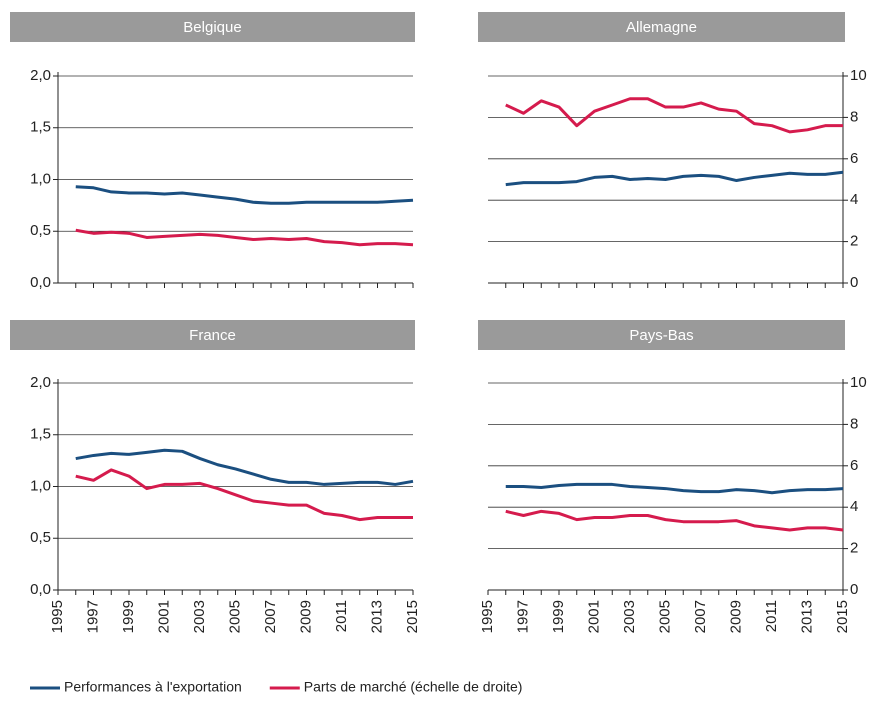 The image size is (880, 711). What do you see at coordinates (153, 687) in the screenshot?
I see `legend-label: Performances à l'exportation` at bounding box center [153, 687].